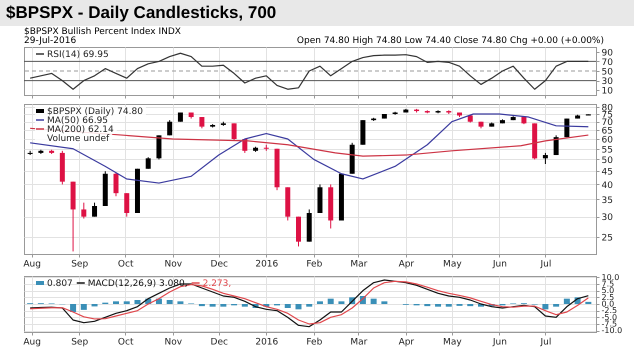  I want to click on y-tick-label: -2.5, so click(610, 311).